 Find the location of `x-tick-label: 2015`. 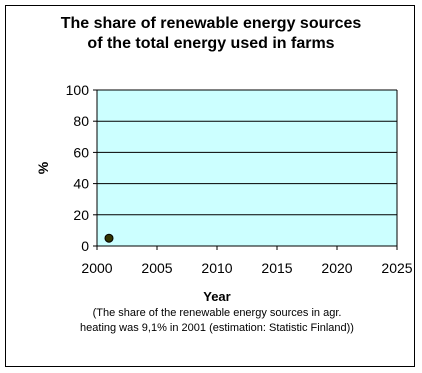

x-tick-label: 2015 is located at coordinates (276, 268).